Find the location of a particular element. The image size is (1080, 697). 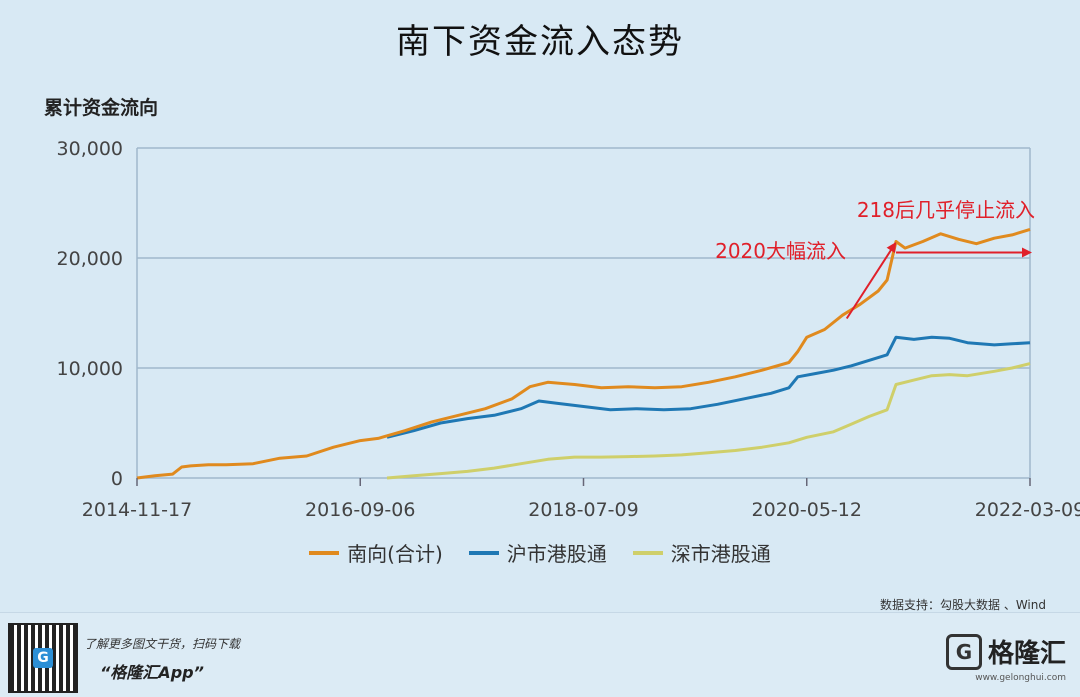

legend: 南向(合计) 沪市港股通 深市港股通 is located at coordinates (540, 552).